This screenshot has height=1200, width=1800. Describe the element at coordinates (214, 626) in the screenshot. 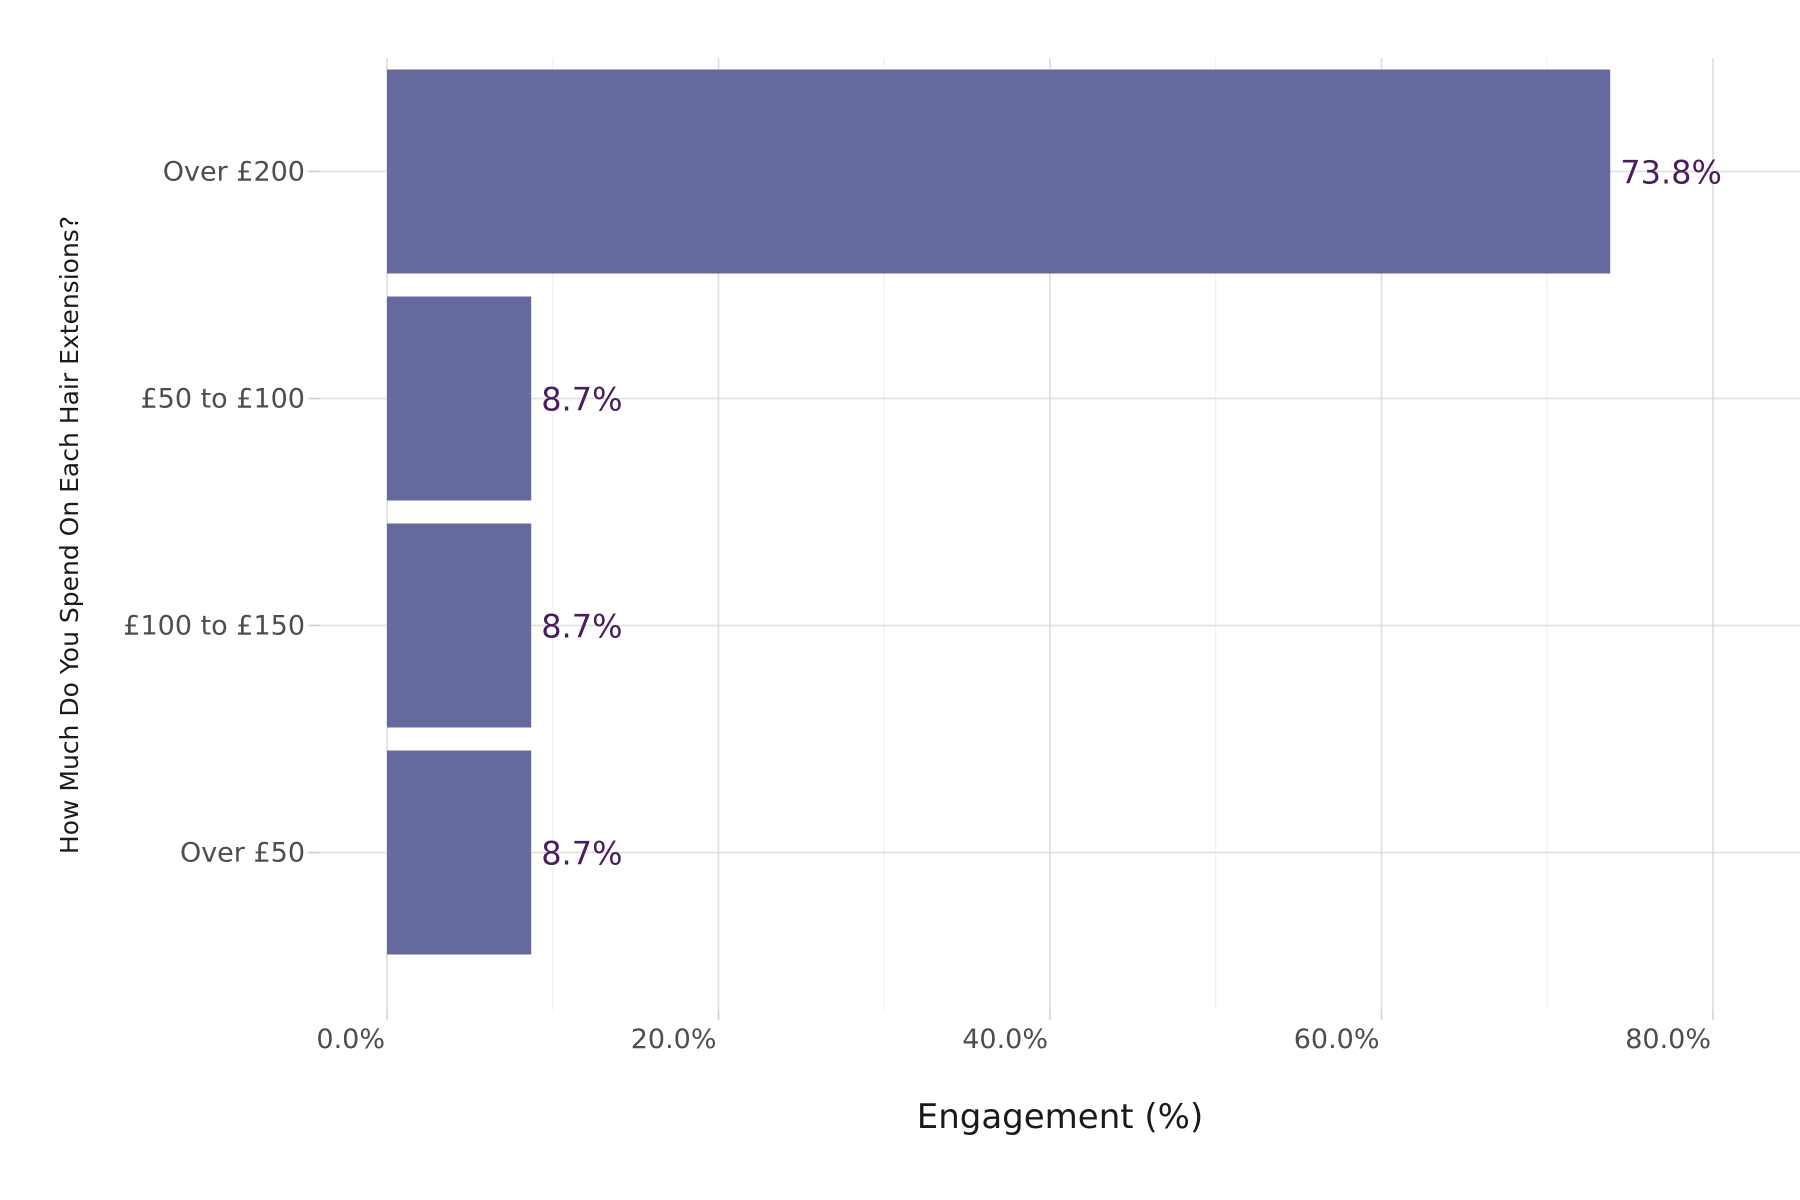

I see `y-tick-label: £100 to £150` at that location.